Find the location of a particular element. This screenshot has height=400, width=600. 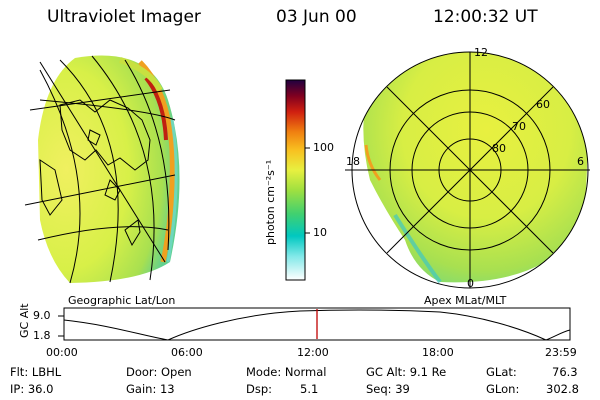

timeline-xtick-1800: 18:00 is located at coordinates (438, 352).